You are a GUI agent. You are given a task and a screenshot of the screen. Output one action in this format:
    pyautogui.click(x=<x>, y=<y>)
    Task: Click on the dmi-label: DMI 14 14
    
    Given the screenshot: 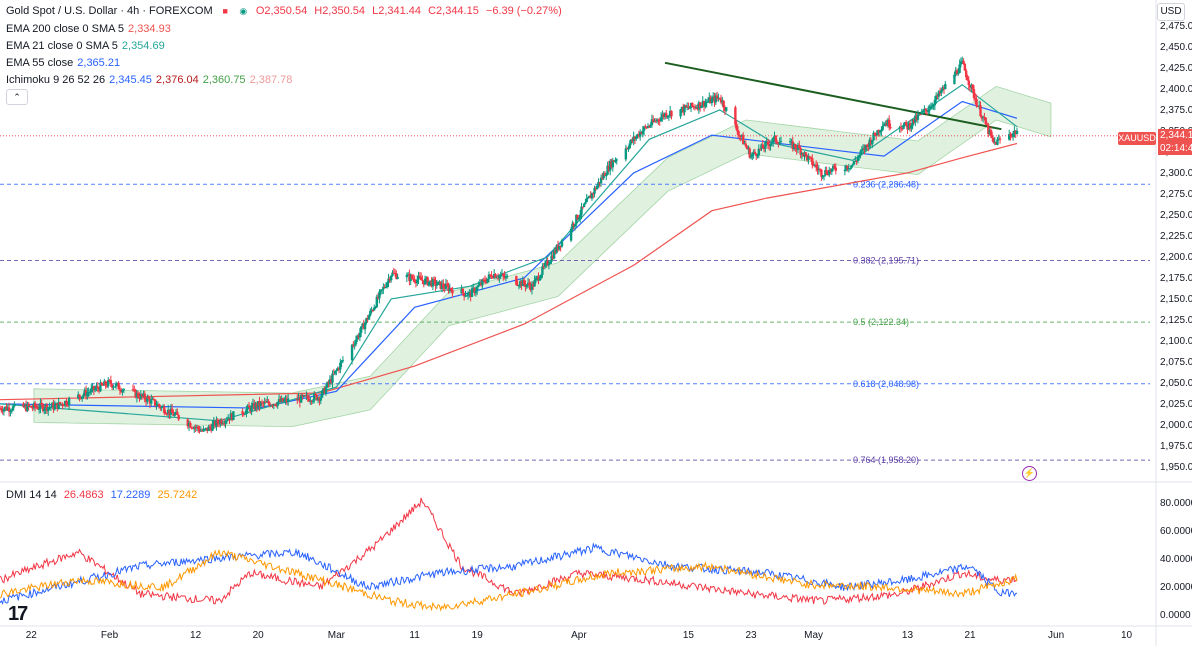 What is the action you would take?
    pyautogui.click(x=31, y=495)
    